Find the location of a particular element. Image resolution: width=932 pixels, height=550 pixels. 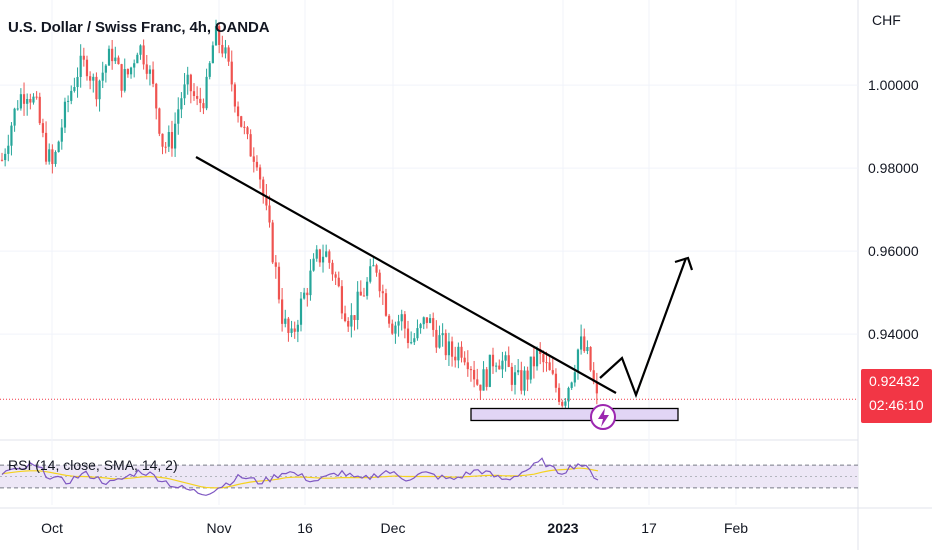

rsi-indicator-label: RSI (14, close, SMA, 14, 2) is located at coordinates (93, 465).